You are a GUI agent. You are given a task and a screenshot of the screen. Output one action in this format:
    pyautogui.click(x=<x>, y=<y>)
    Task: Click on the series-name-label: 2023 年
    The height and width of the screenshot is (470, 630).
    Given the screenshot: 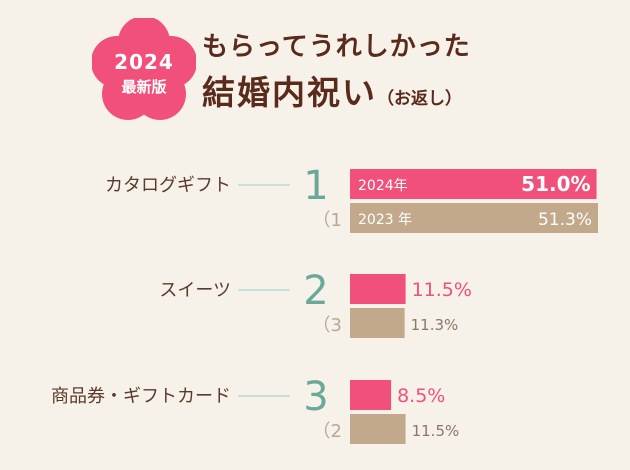 What is the action you would take?
    pyautogui.click(x=385, y=220)
    